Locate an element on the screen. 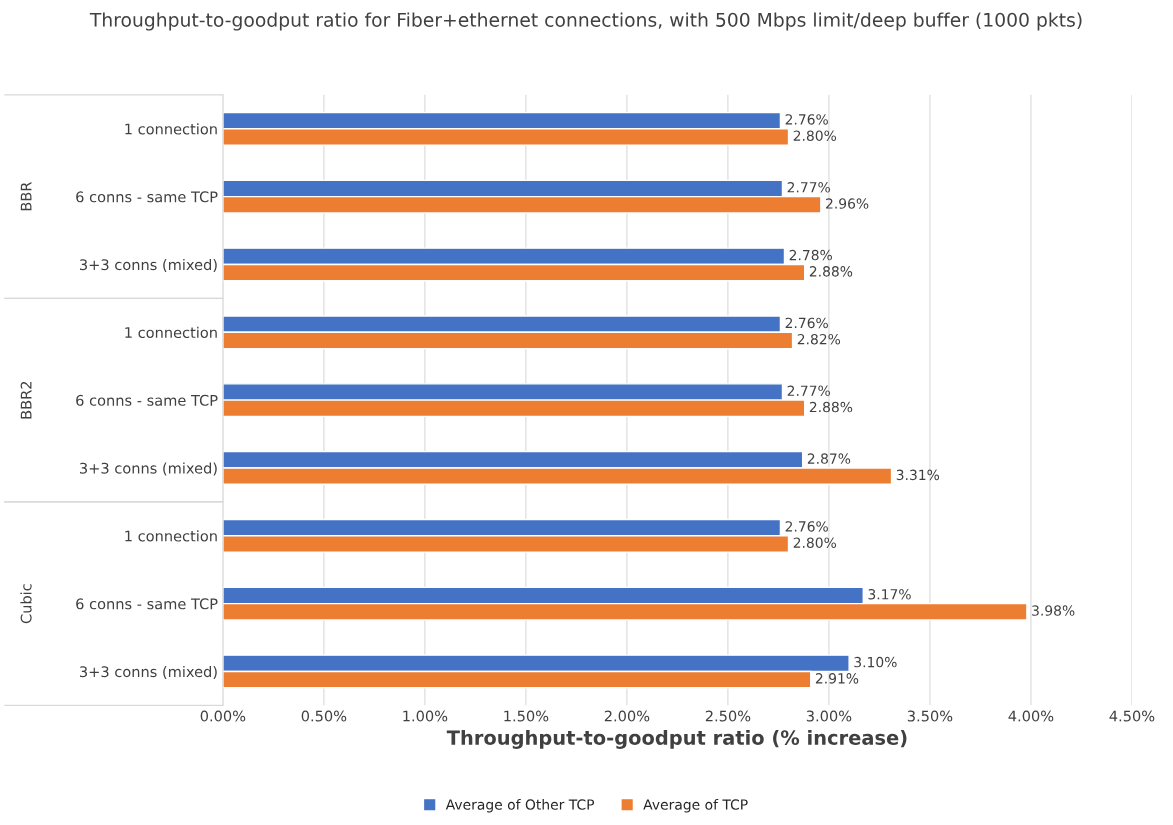  data-label: 3.98% is located at coordinates (1053, 610).